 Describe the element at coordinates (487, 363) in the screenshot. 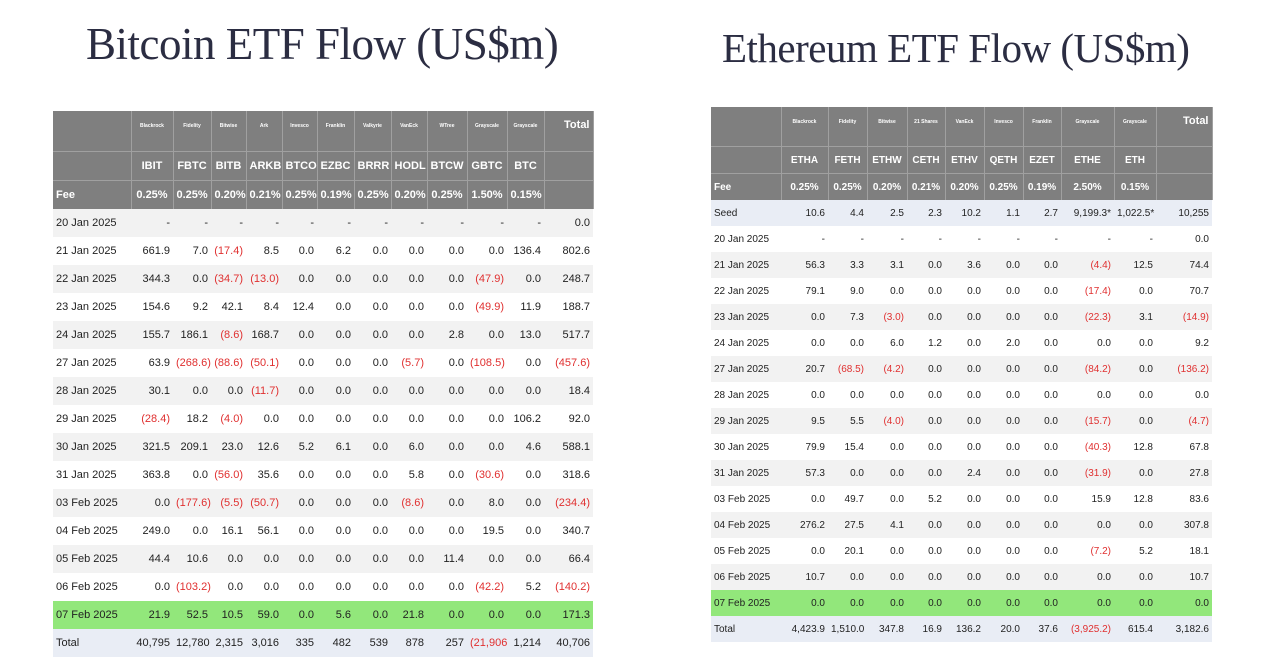

I see `flow-value: (108.5)` at that location.